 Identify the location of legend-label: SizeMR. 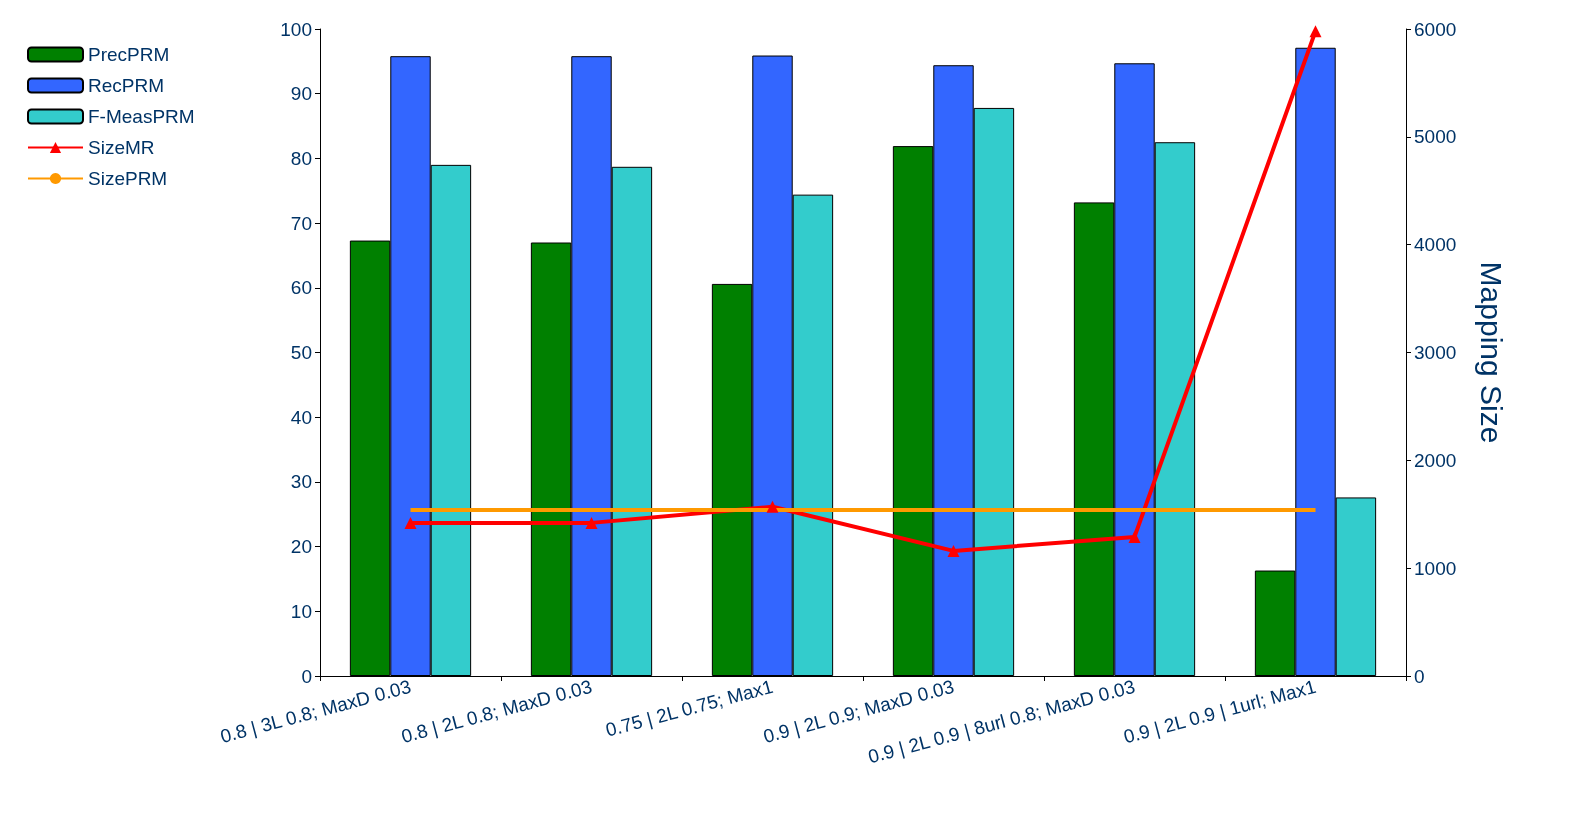
(121, 147).